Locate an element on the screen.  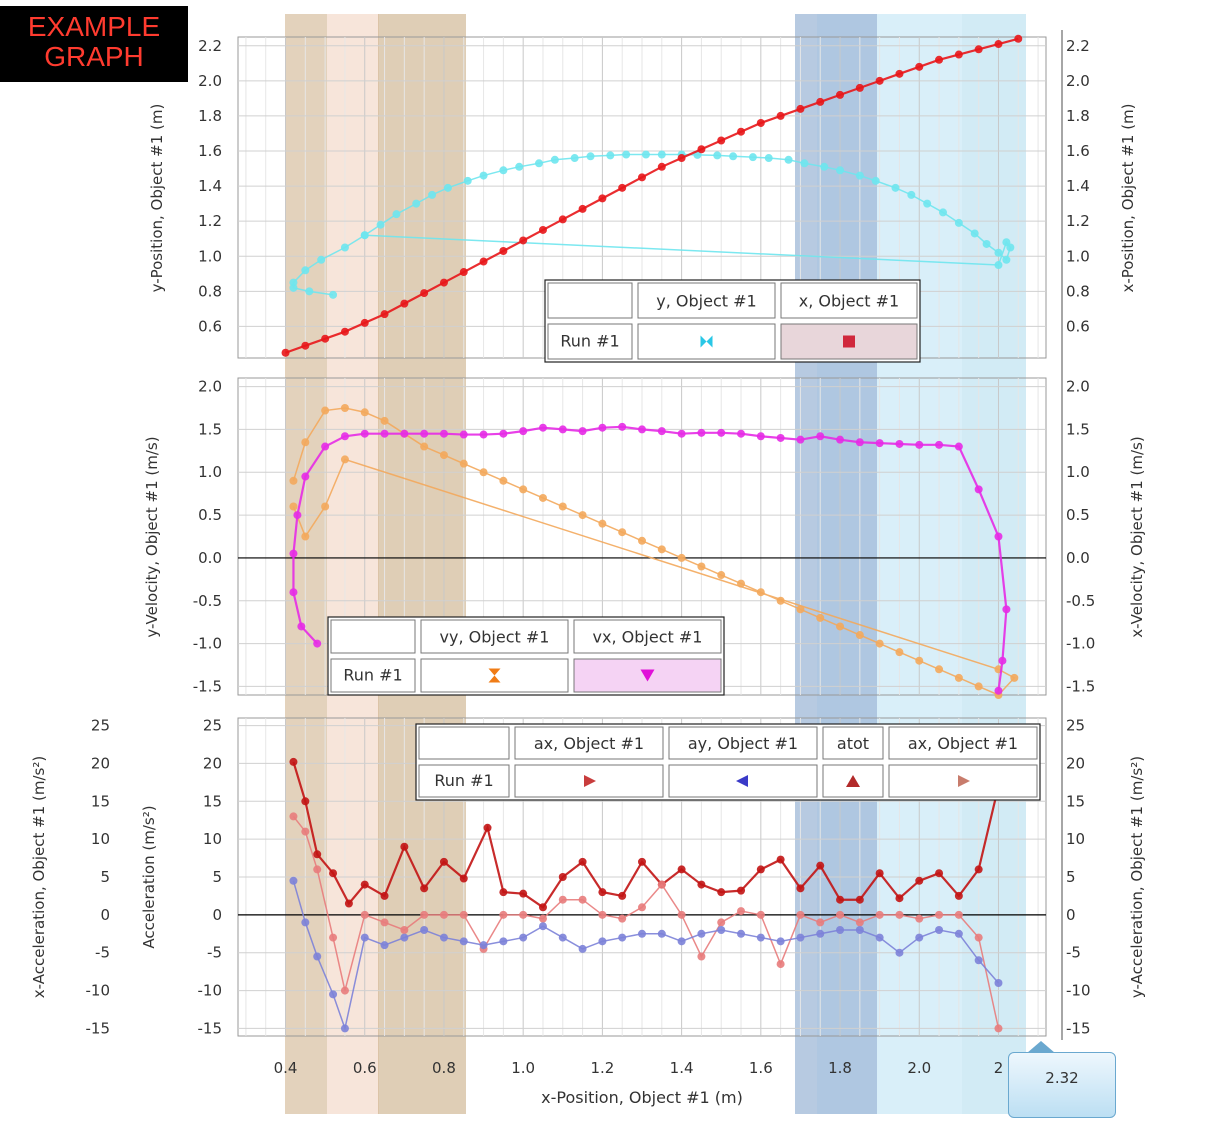
y-tick-label-right: 20 is located at coordinates (1075, 763).